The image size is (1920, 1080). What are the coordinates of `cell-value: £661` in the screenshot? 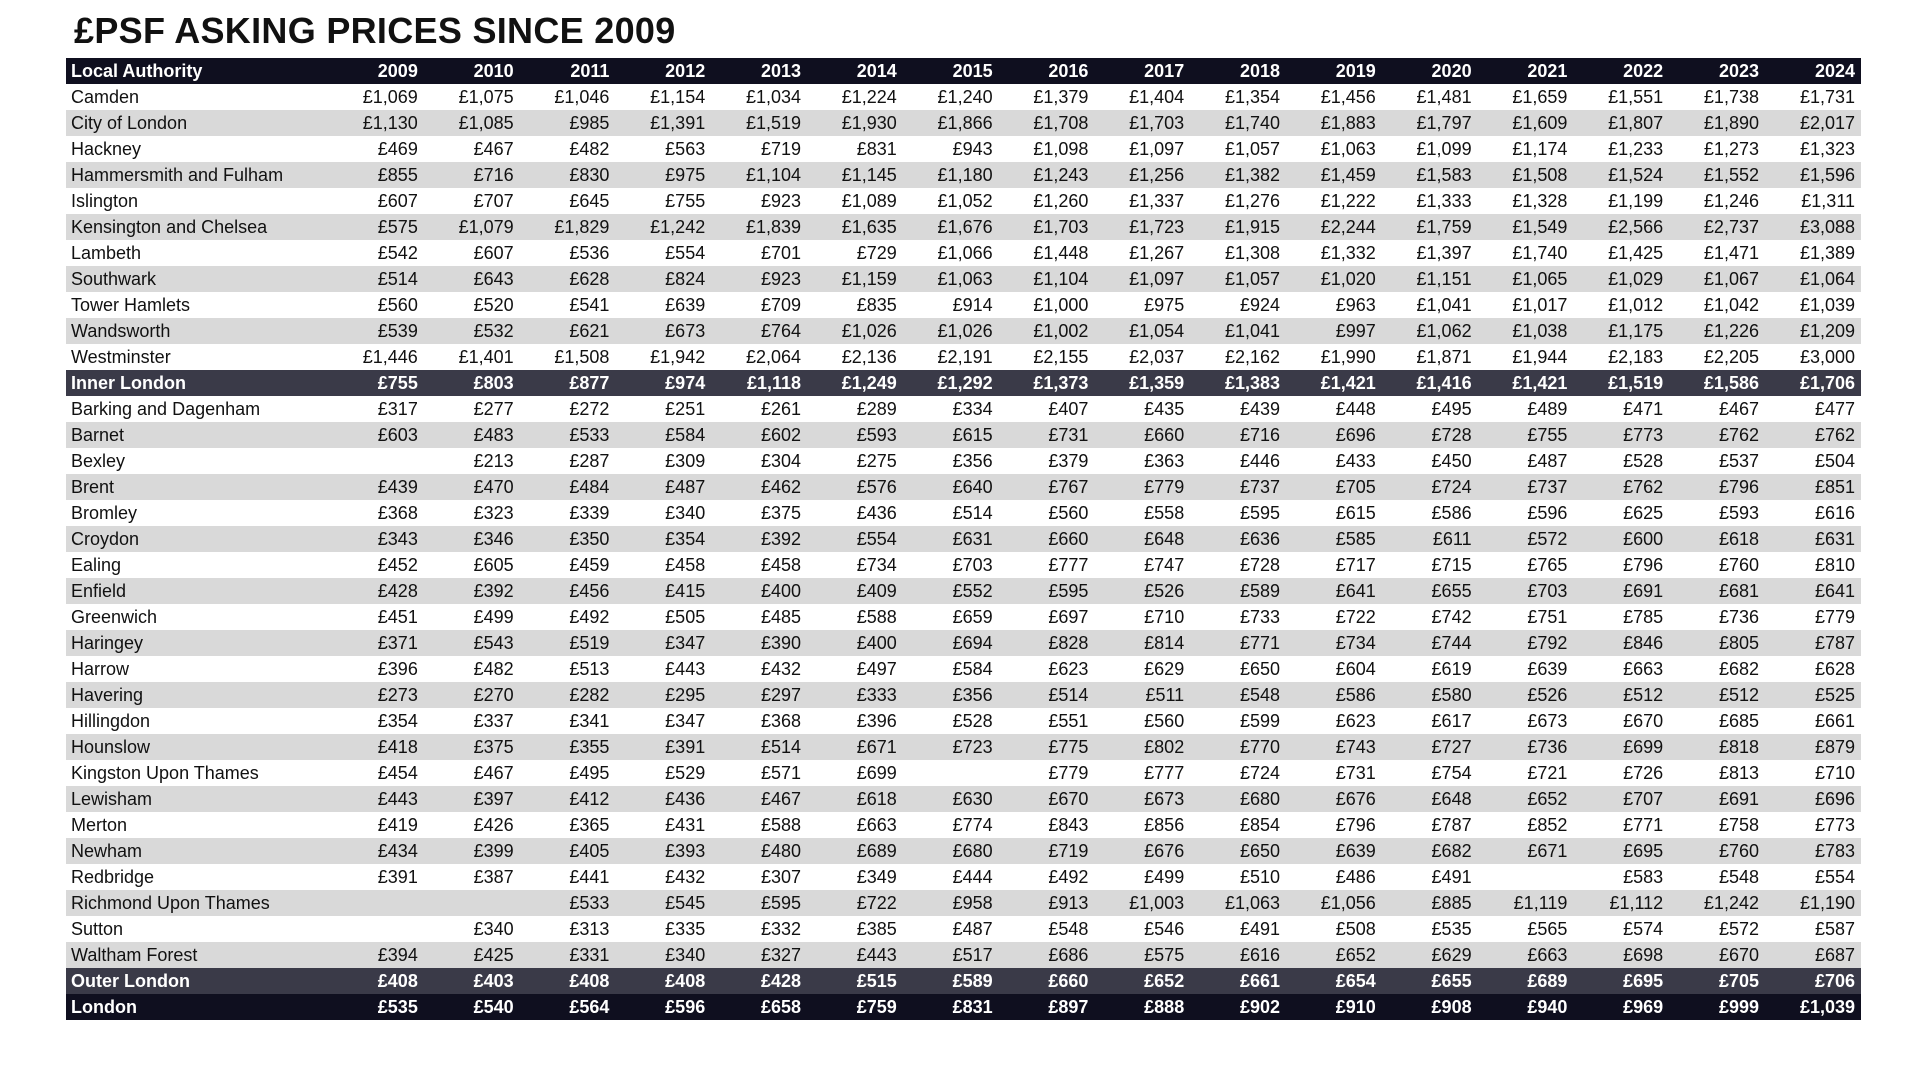 It's located at (1238, 981).